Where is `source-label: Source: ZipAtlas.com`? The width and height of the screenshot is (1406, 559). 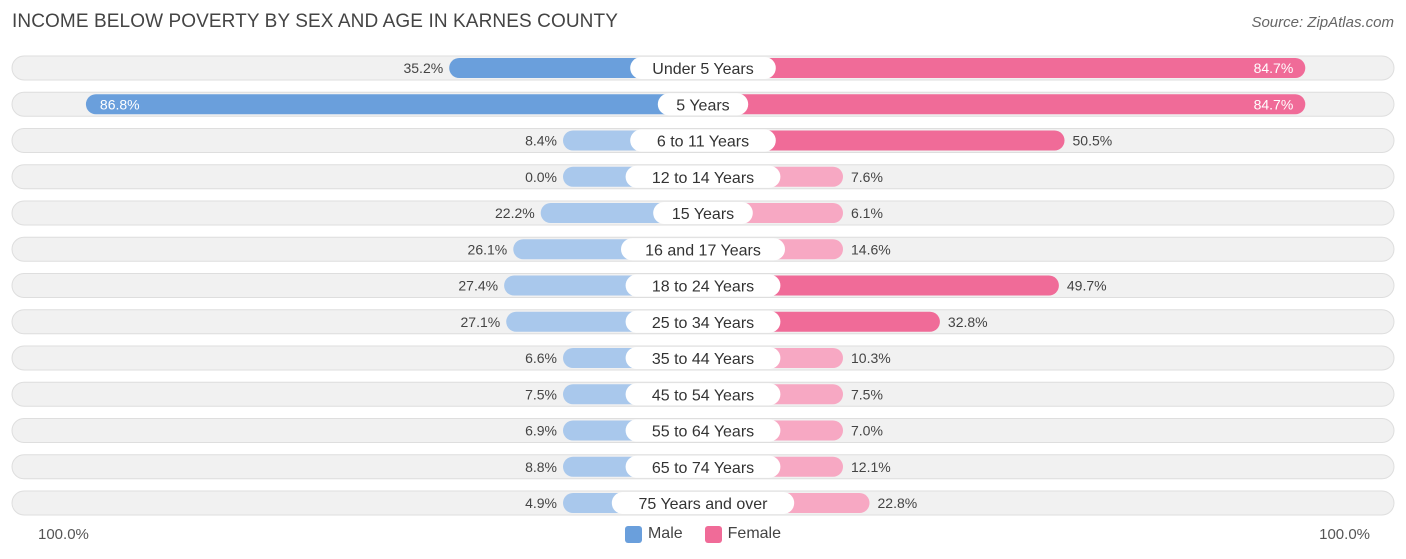 source-label: Source: ZipAtlas.com is located at coordinates (1322, 22).